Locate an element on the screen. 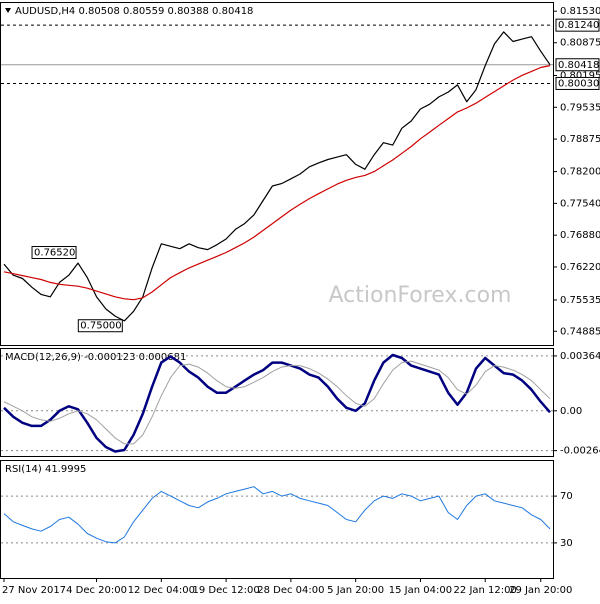  y-tick-label: 0.80875 is located at coordinates (580, 43).